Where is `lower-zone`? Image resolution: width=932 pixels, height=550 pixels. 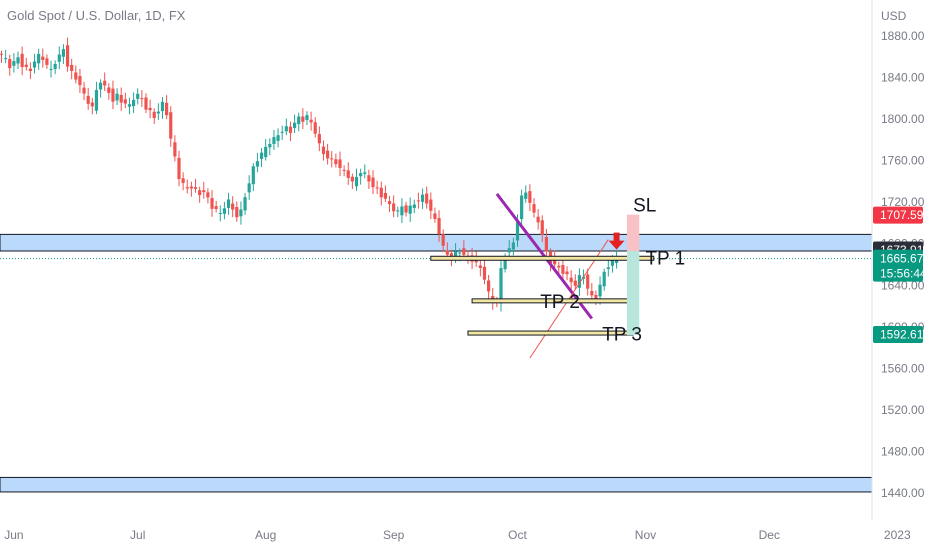
lower-zone is located at coordinates (436, 484).